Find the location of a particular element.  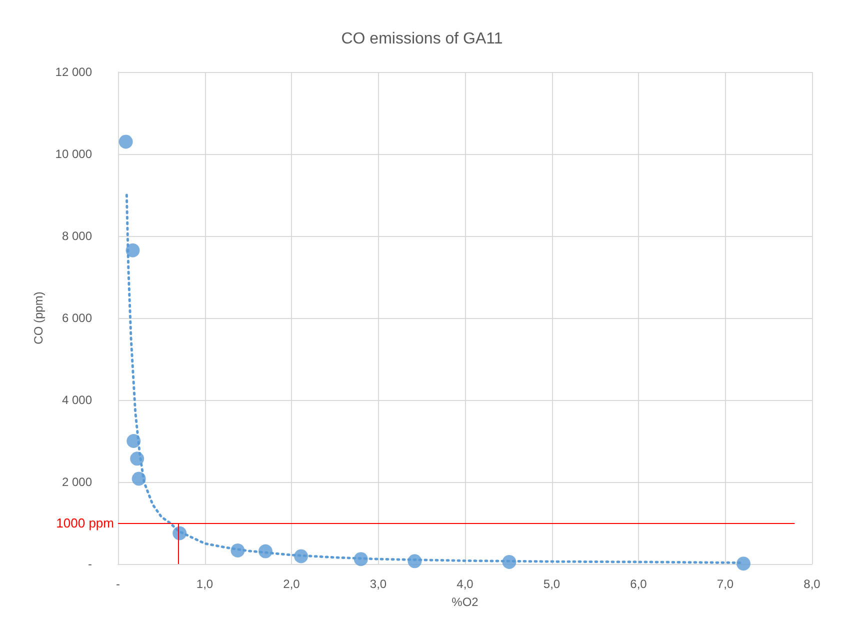

y-tick-label: - is located at coordinates (90, 564).